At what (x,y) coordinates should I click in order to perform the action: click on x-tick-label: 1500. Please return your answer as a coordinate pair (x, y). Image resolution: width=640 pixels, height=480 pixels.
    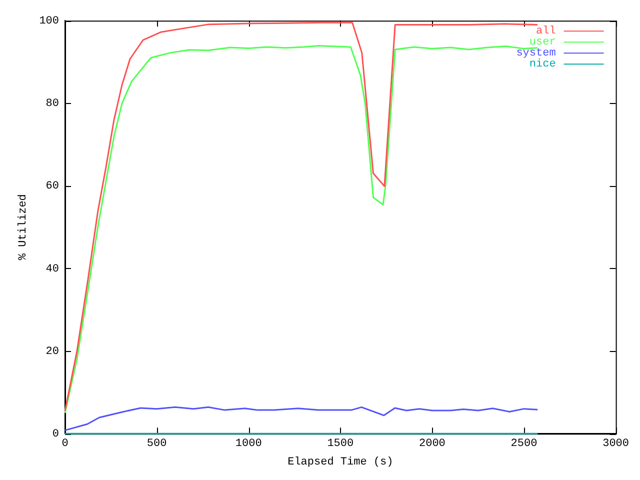
    Looking at the image, I should click on (340, 444).